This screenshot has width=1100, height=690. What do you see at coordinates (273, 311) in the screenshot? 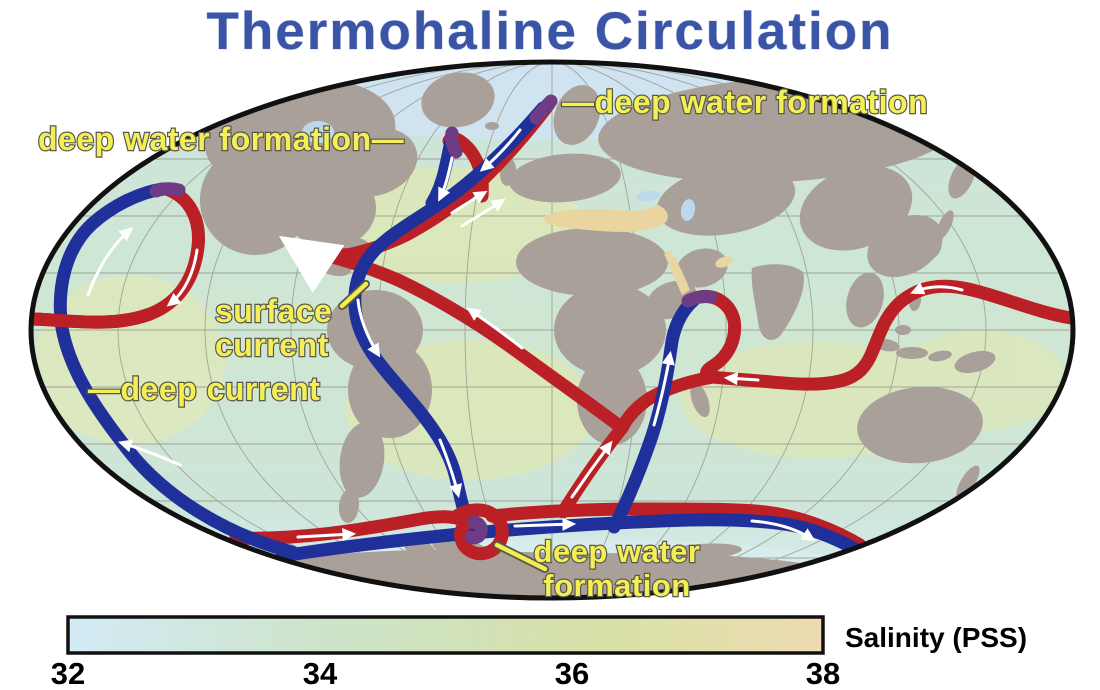
I see `label-surface-current-line1: surface` at bounding box center [273, 311].